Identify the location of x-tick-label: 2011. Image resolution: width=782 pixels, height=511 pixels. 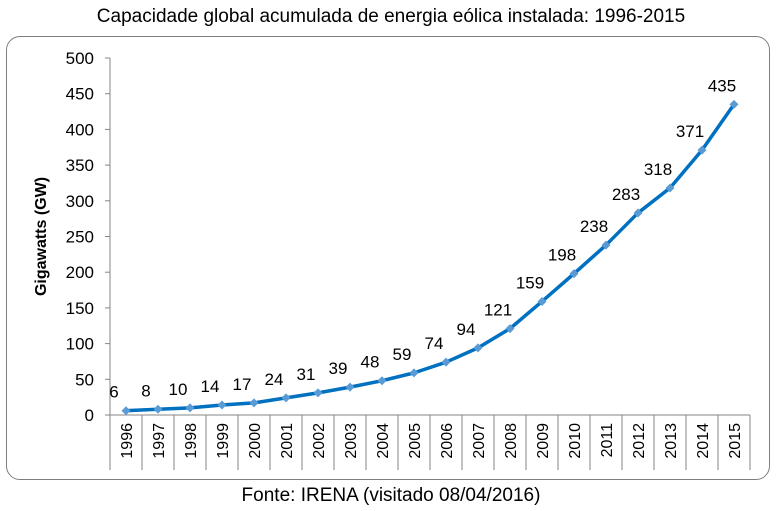
(607, 440).